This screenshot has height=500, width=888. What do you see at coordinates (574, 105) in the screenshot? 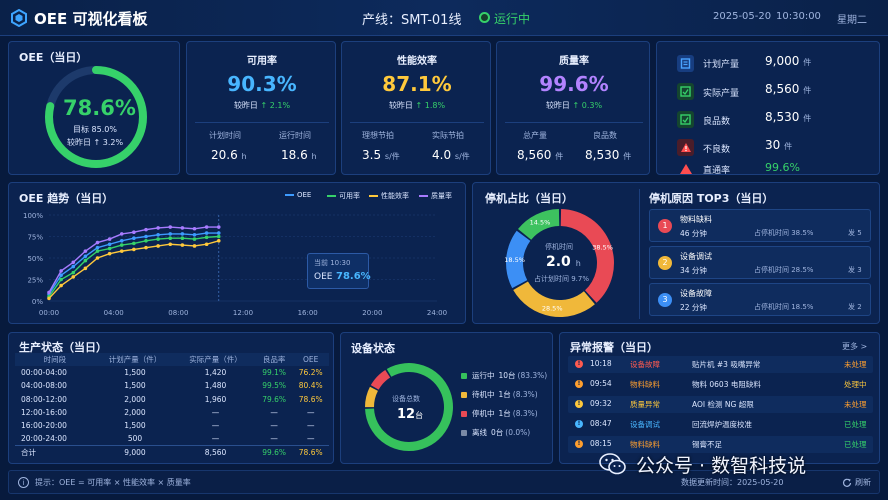
I see `kpi-quality-compare-row: 较昨日 ↑ 0.3%` at bounding box center [574, 105].